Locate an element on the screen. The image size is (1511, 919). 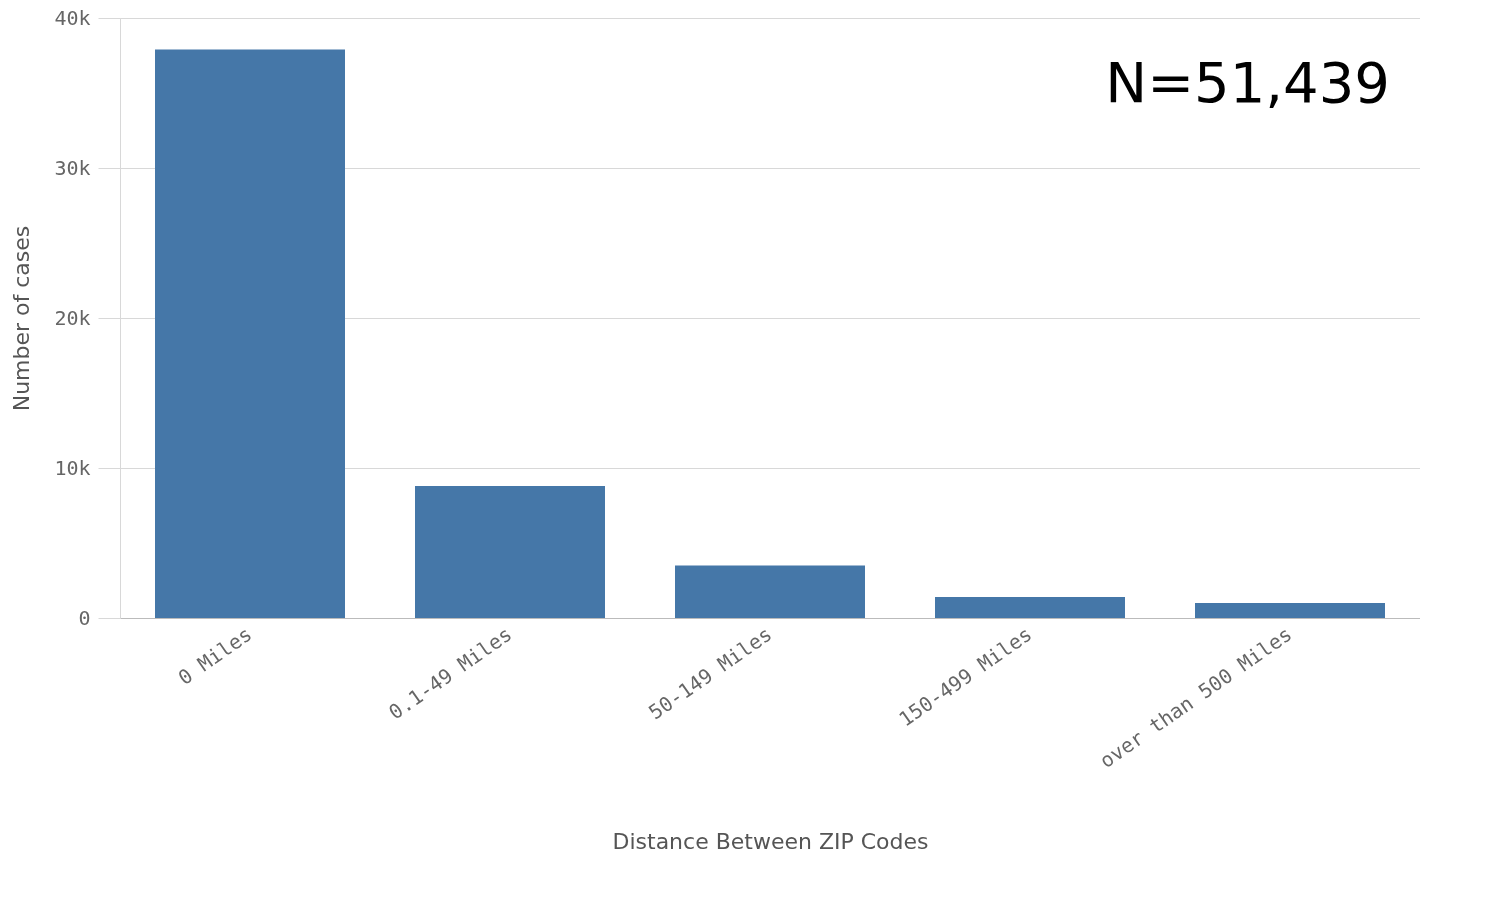
x-axis-title: Distance Between ZIP Codes is located at coordinates (770, 841).